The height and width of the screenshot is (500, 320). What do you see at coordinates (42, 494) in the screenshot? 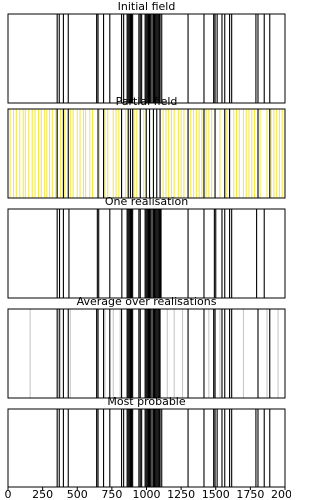
I see `x-tick-label: 250` at bounding box center [42, 494].